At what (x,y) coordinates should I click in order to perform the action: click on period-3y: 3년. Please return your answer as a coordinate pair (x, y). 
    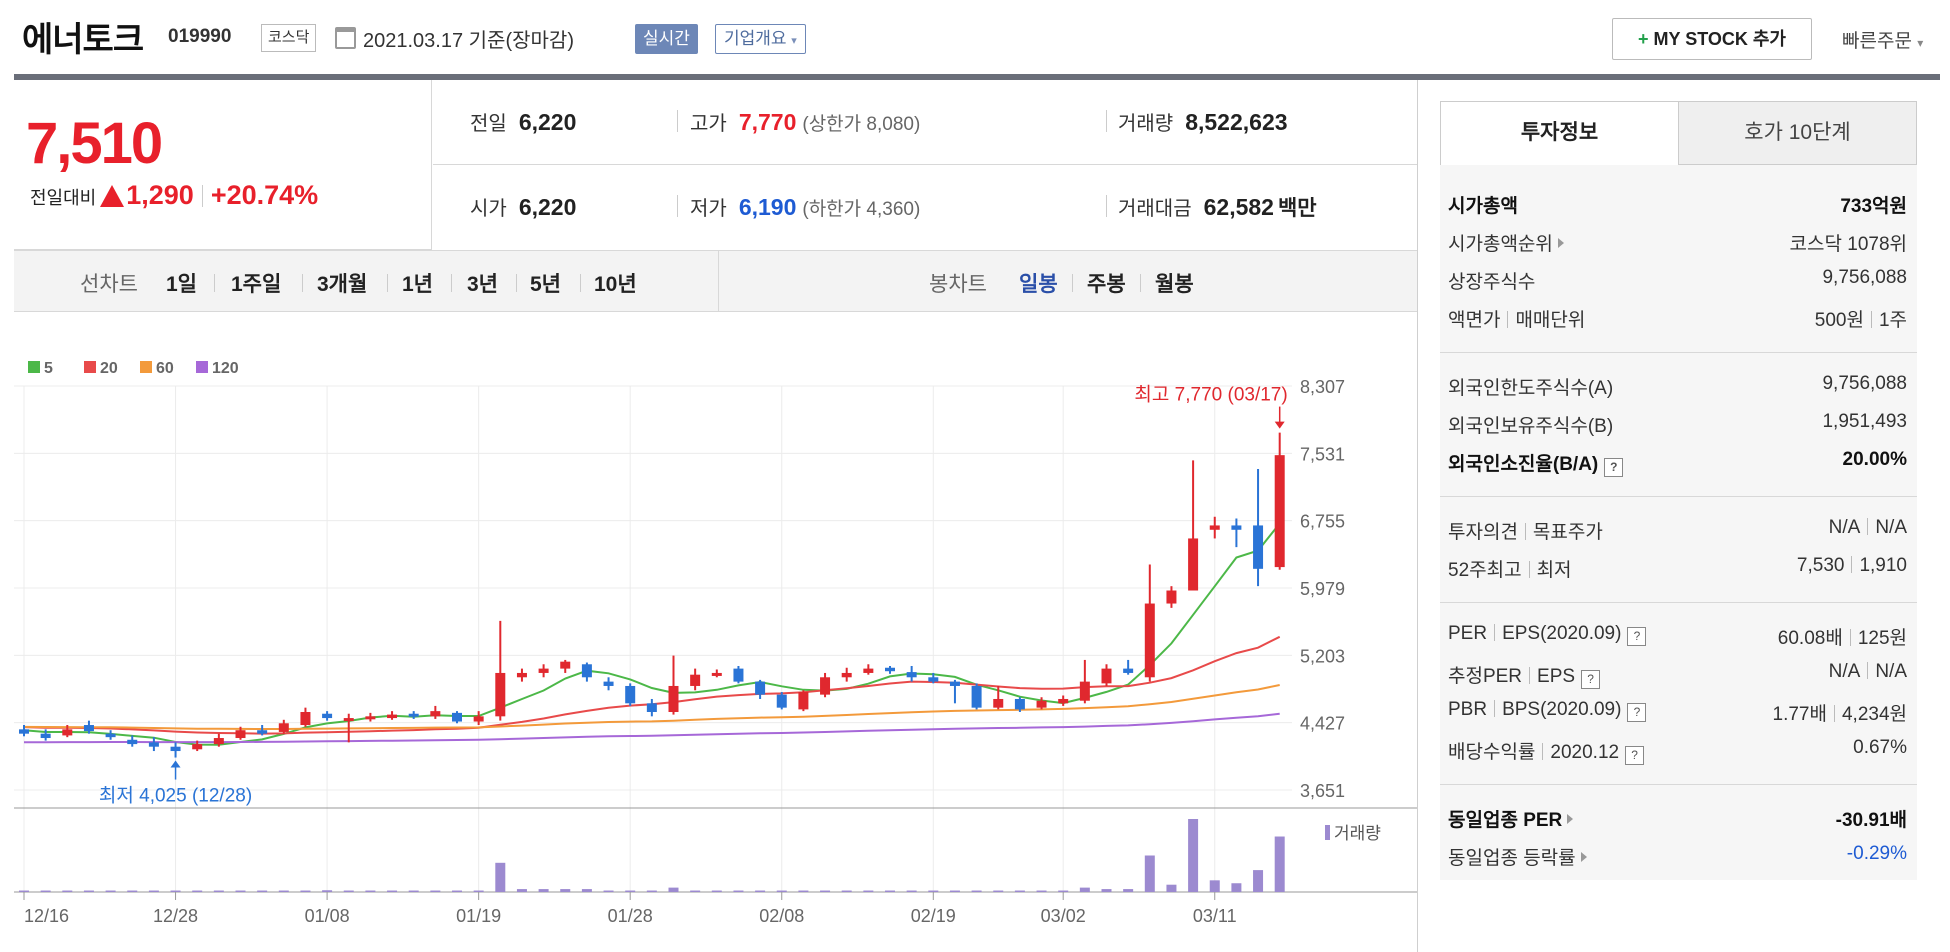
    Looking at the image, I should click on (482, 284).